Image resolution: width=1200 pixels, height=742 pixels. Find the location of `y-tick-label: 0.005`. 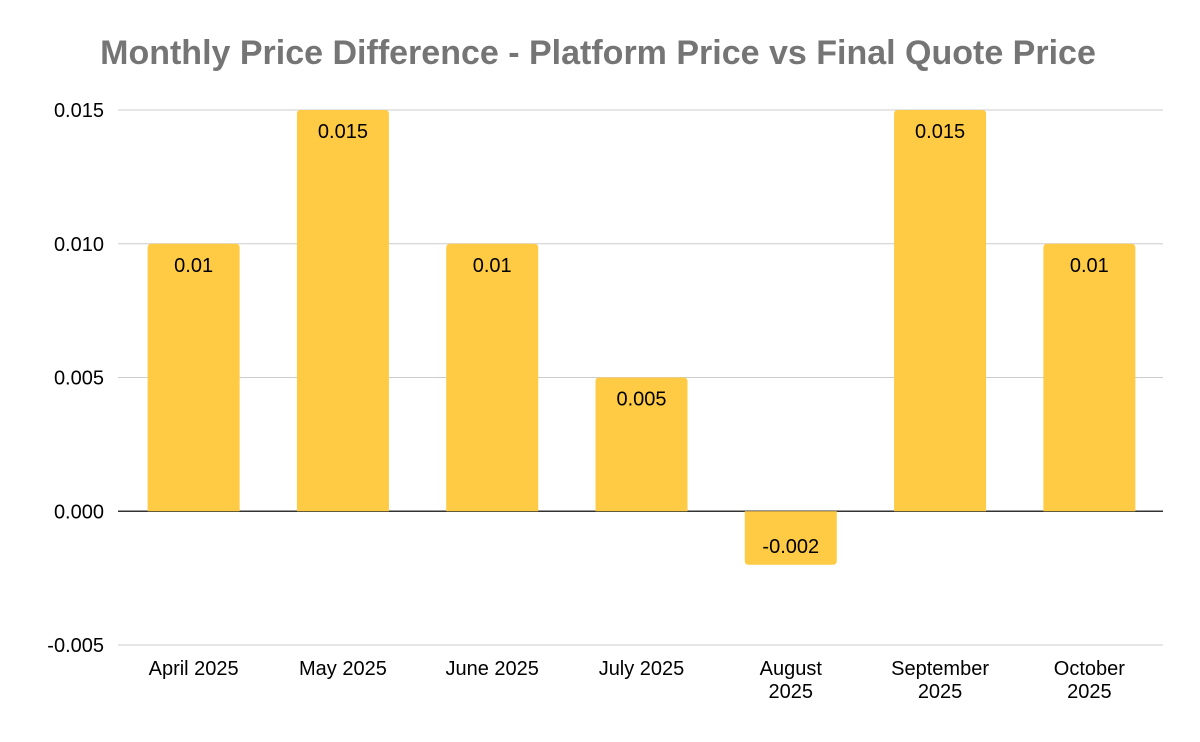

y-tick-label: 0.005 is located at coordinates (79, 379).